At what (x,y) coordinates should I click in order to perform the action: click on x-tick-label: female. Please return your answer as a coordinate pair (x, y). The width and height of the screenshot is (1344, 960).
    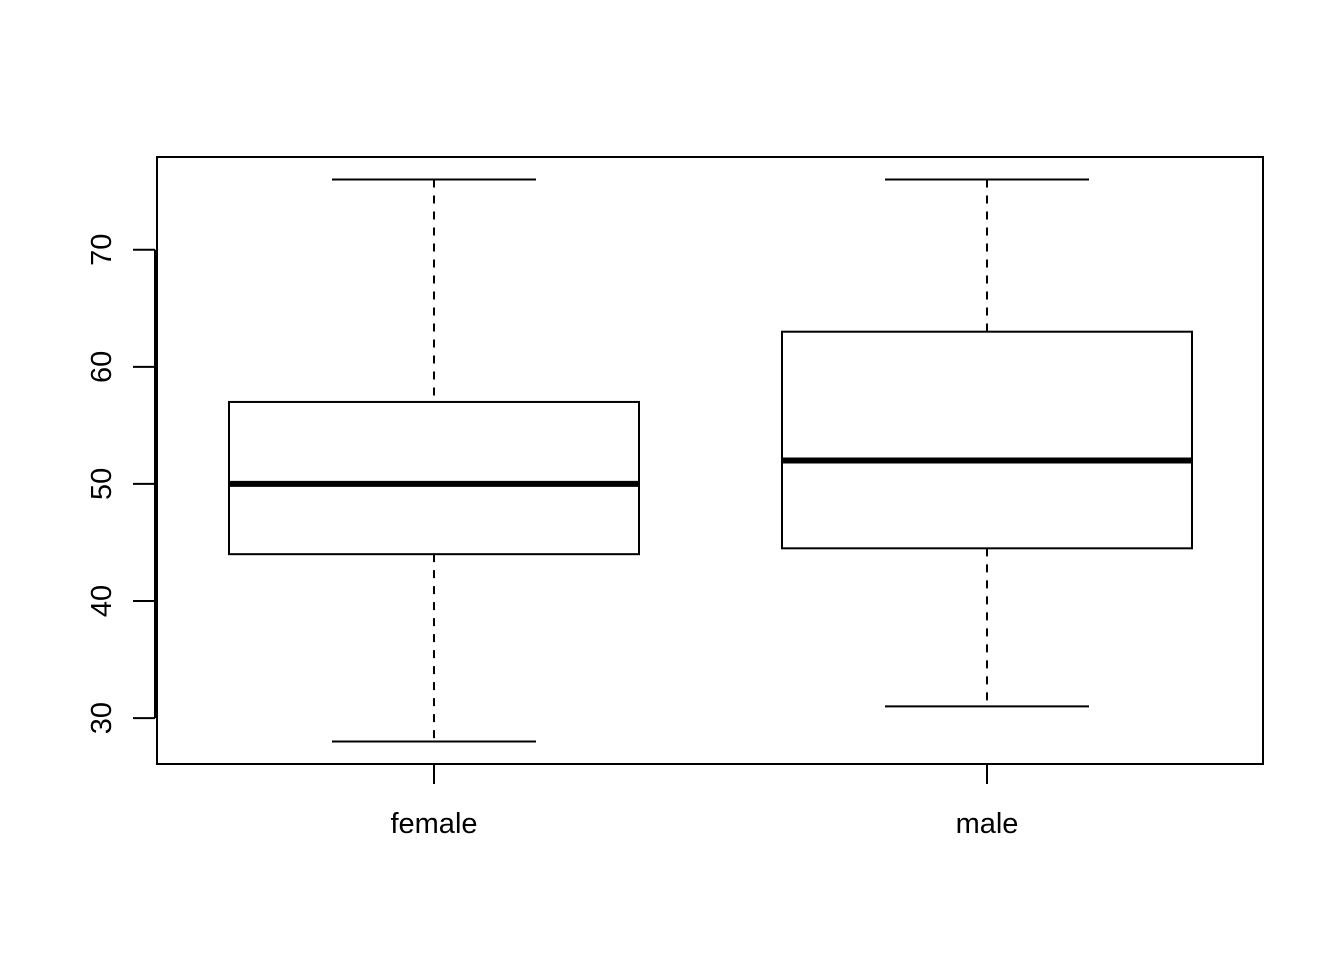
    Looking at the image, I should click on (433, 824).